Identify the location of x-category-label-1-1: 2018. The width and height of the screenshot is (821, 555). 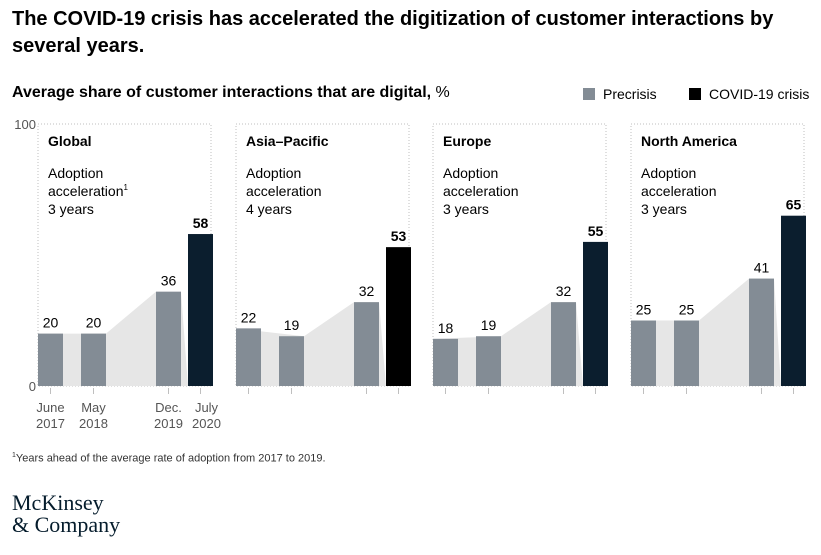
(93, 423).